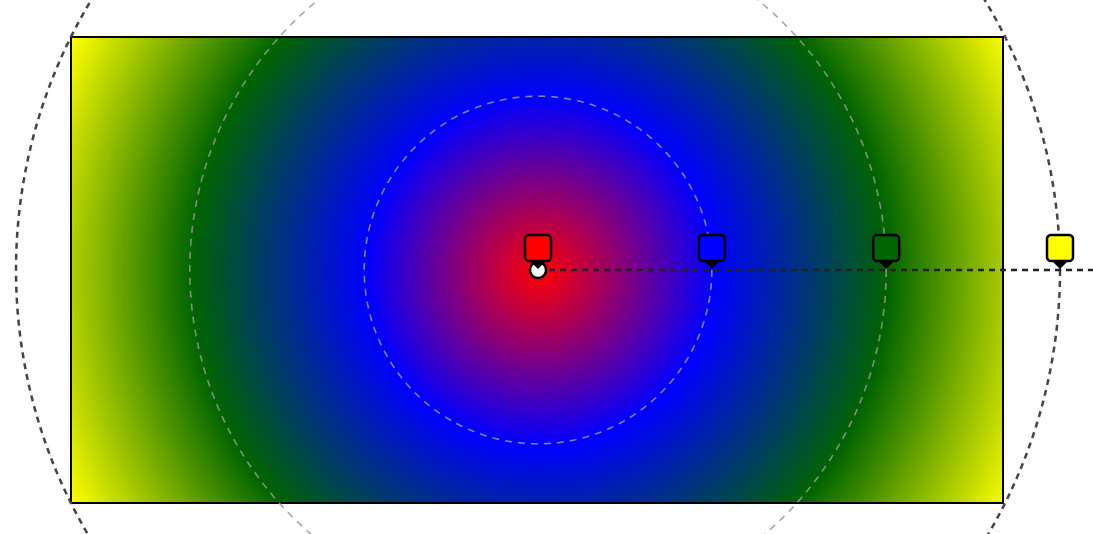 The image size is (1093, 534). What do you see at coordinates (886, 265) in the screenshot?
I see `stop-green-pointer` at bounding box center [886, 265].